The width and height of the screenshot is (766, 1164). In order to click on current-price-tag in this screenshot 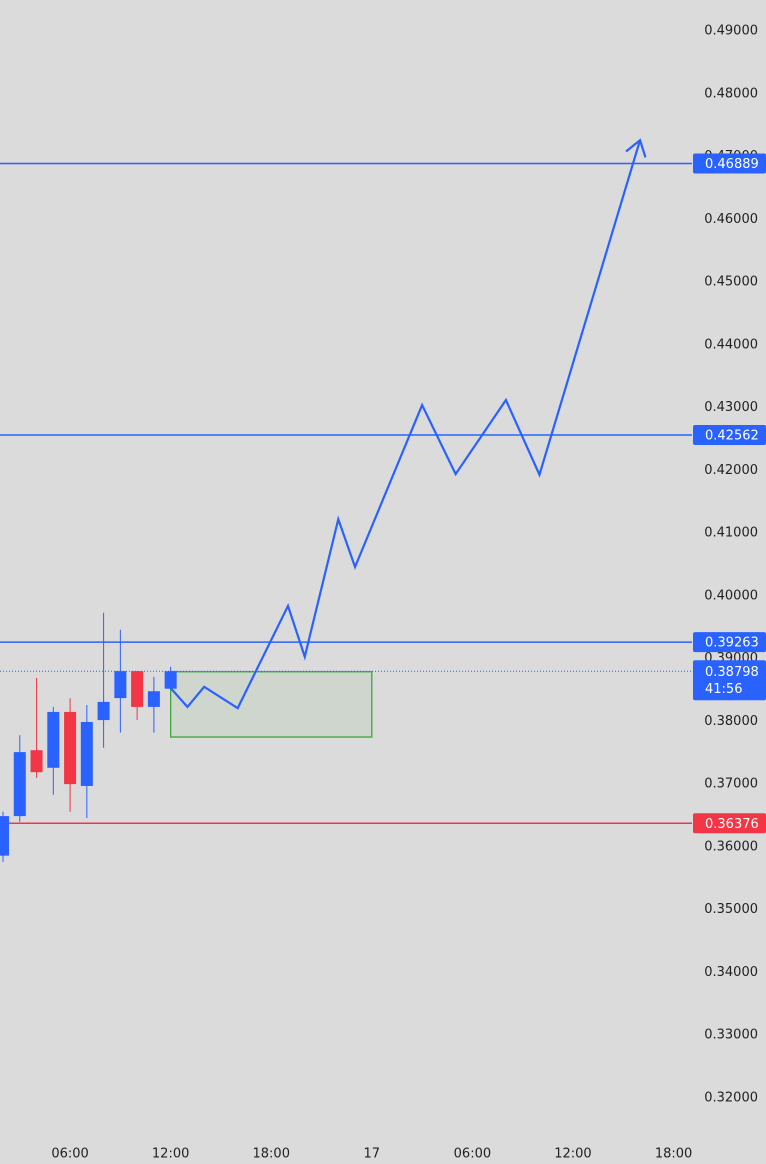, I will do `click(729, 680)`.